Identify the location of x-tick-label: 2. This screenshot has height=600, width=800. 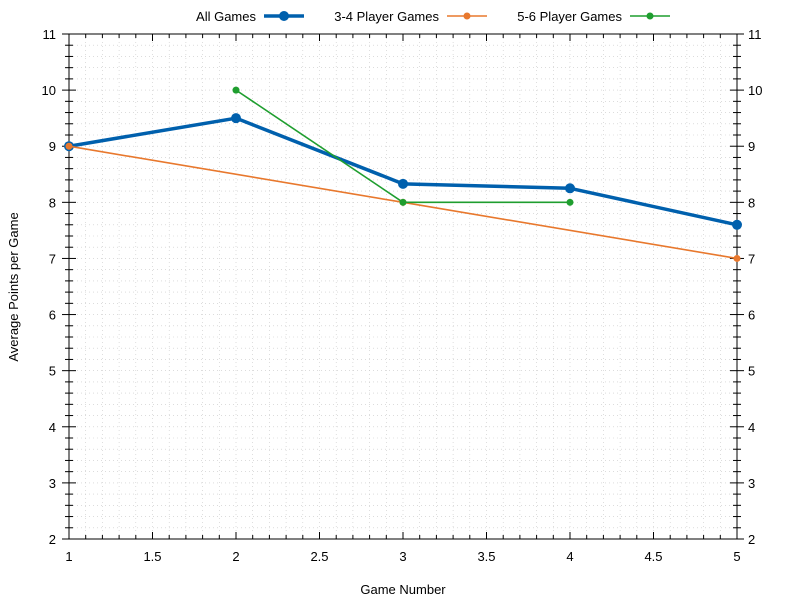
(235, 556).